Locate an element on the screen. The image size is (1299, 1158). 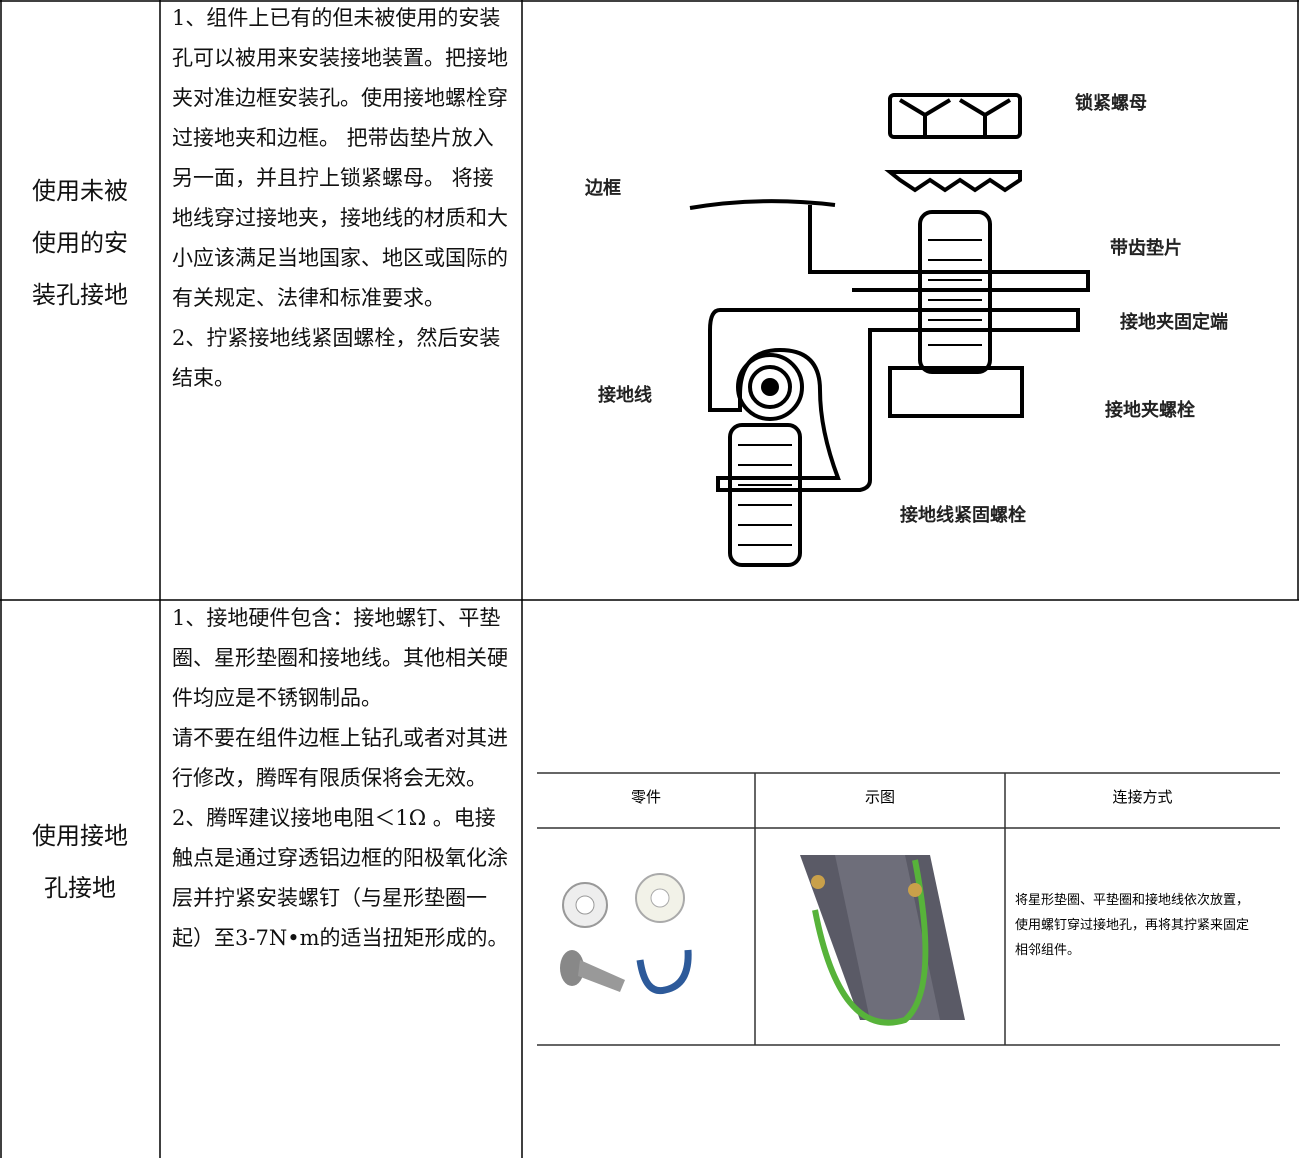
diagram-label: 带齿垫片 is located at coordinates (1146, 248).